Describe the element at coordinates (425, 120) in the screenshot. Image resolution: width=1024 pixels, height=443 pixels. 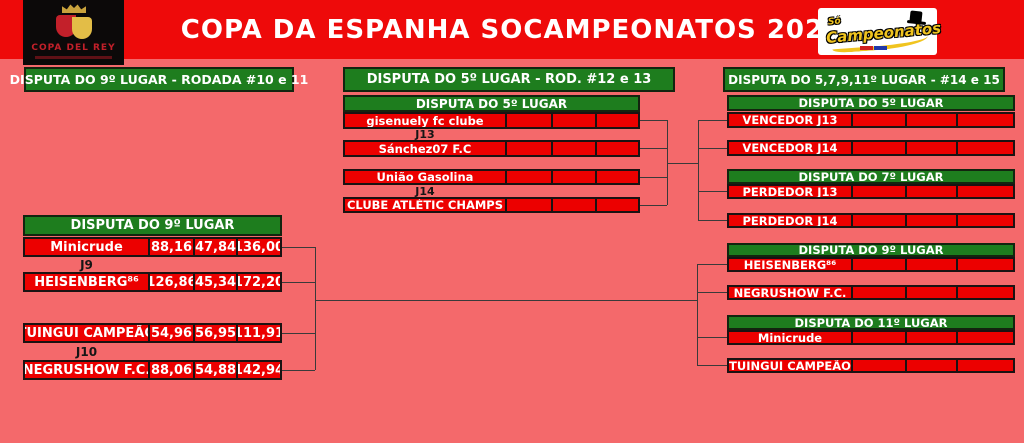
I see `team-name-cell: gisenuely fc clube` at that location.